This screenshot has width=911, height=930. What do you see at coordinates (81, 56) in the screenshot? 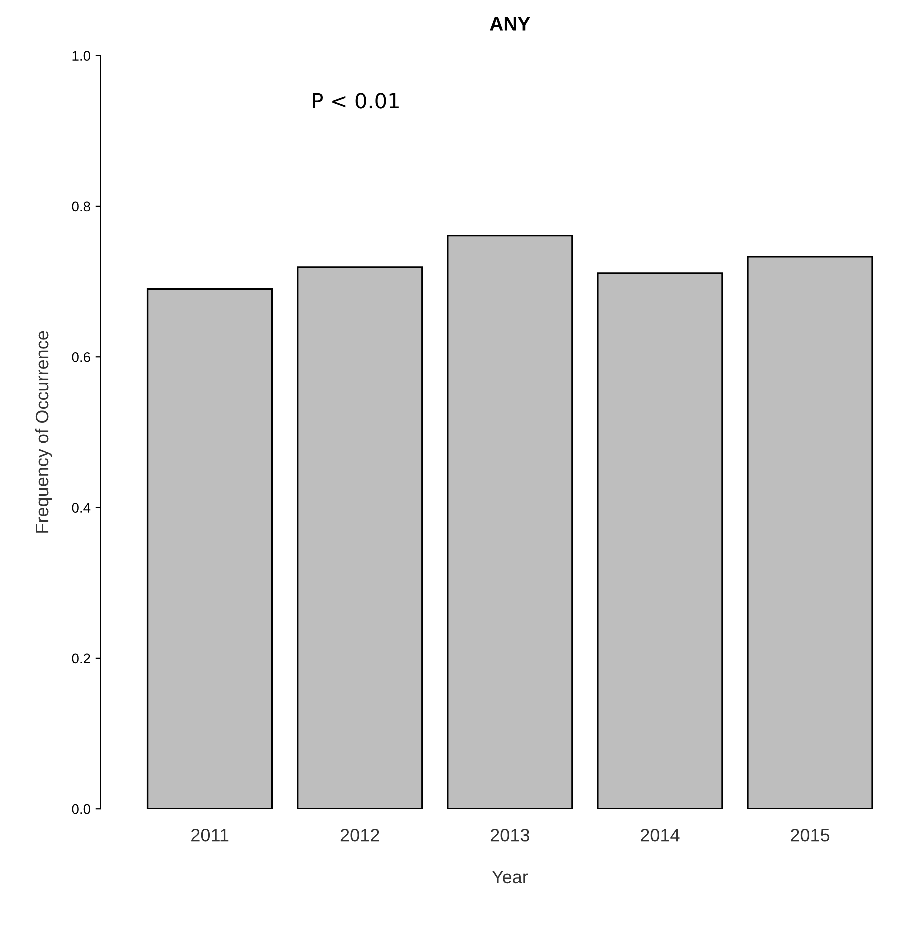
I see `y-tick-label: 1.0` at bounding box center [81, 56].